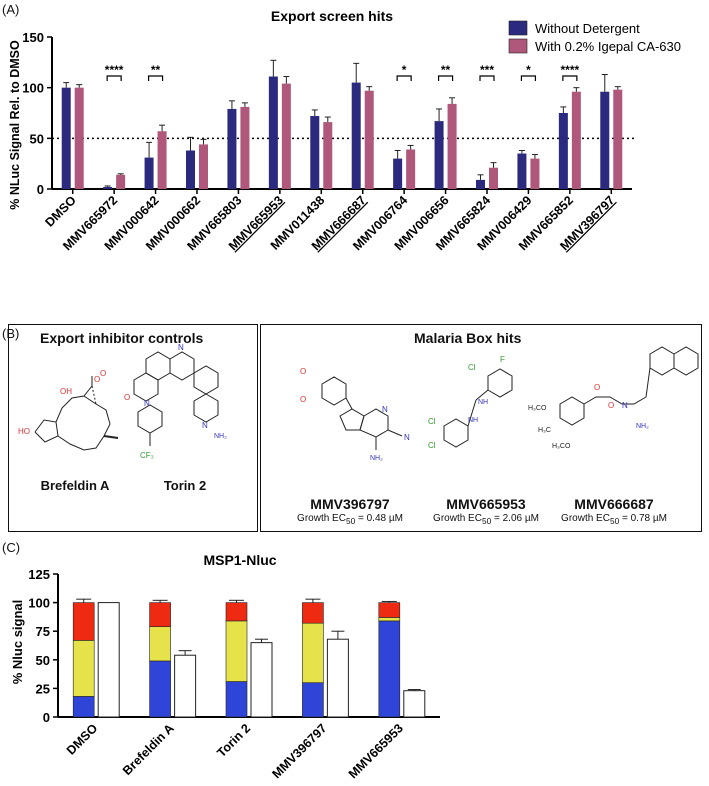 The image size is (709, 786). I want to click on significance-label: ****, so click(114, 70).